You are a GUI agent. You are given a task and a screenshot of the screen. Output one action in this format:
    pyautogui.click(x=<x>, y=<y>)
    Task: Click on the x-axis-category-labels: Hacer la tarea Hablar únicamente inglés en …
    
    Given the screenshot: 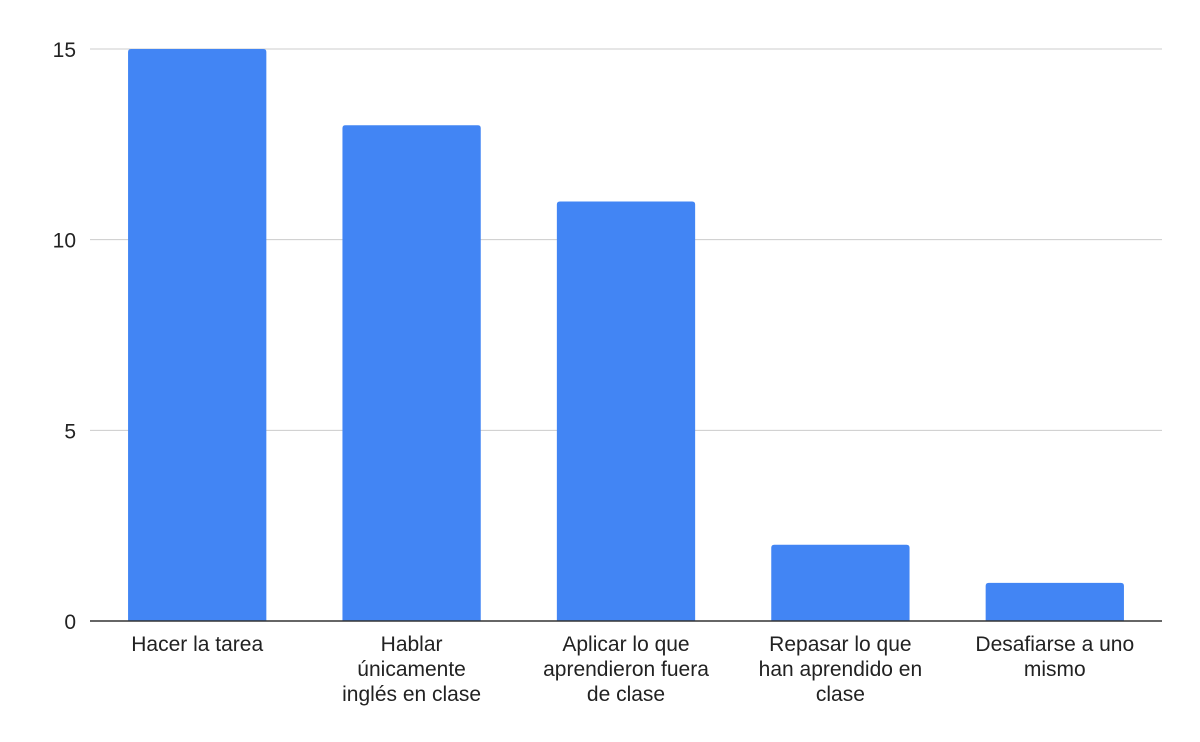 What is the action you would take?
    pyautogui.click(x=632, y=669)
    